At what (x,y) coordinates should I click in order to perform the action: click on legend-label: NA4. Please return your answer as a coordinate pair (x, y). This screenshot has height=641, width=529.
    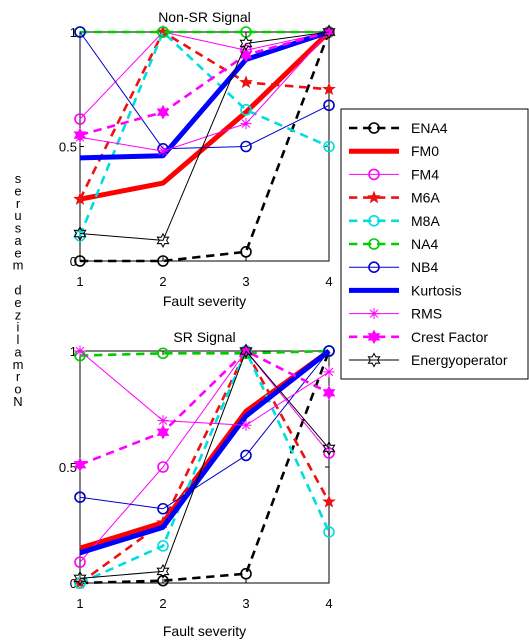
    Looking at the image, I should click on (424, 244).